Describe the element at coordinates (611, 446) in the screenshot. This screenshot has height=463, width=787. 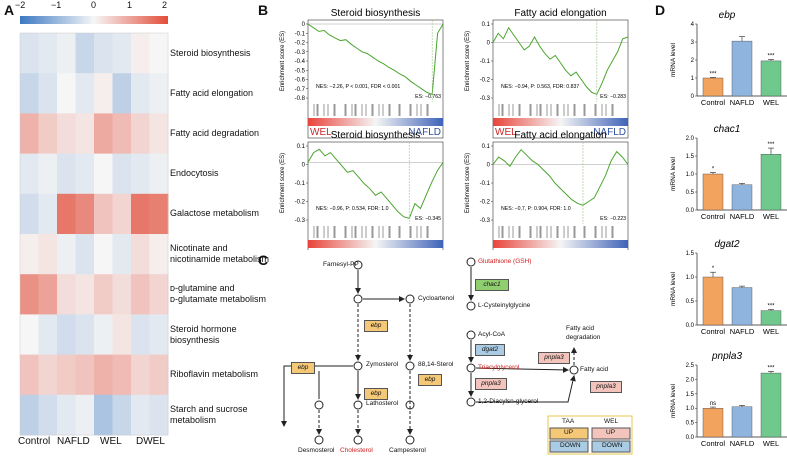
I see `legend-wel-down` at that location.